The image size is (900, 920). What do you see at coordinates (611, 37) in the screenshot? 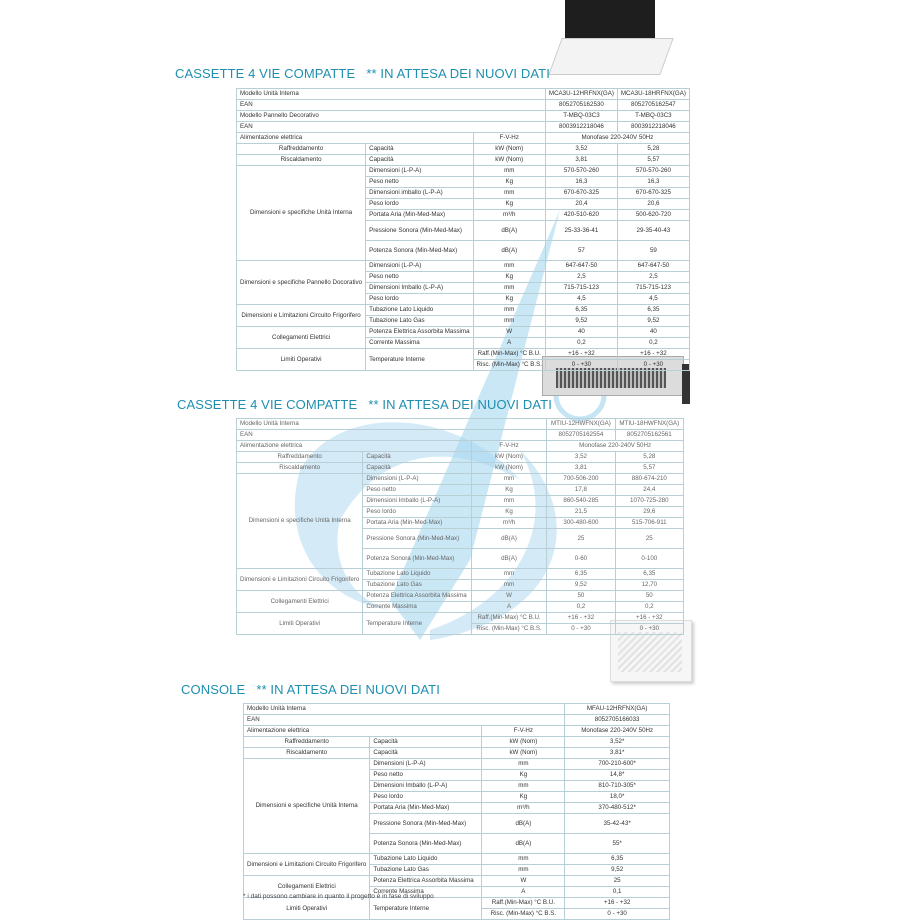
I see `cassette-unit-image` at bounding box center [611, 37].